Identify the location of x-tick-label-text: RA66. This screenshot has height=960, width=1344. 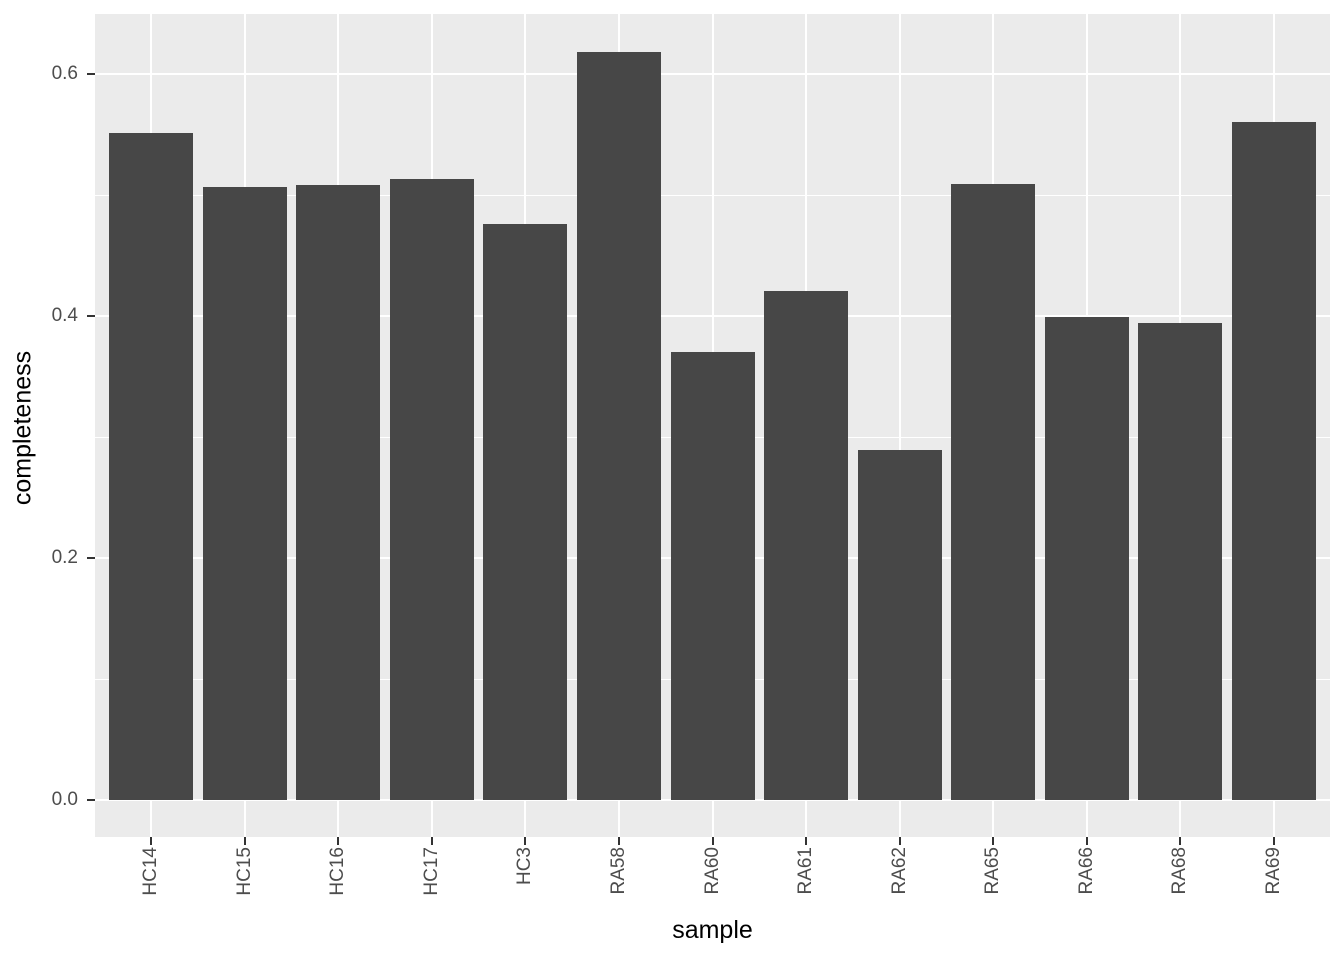
(1086, 871).